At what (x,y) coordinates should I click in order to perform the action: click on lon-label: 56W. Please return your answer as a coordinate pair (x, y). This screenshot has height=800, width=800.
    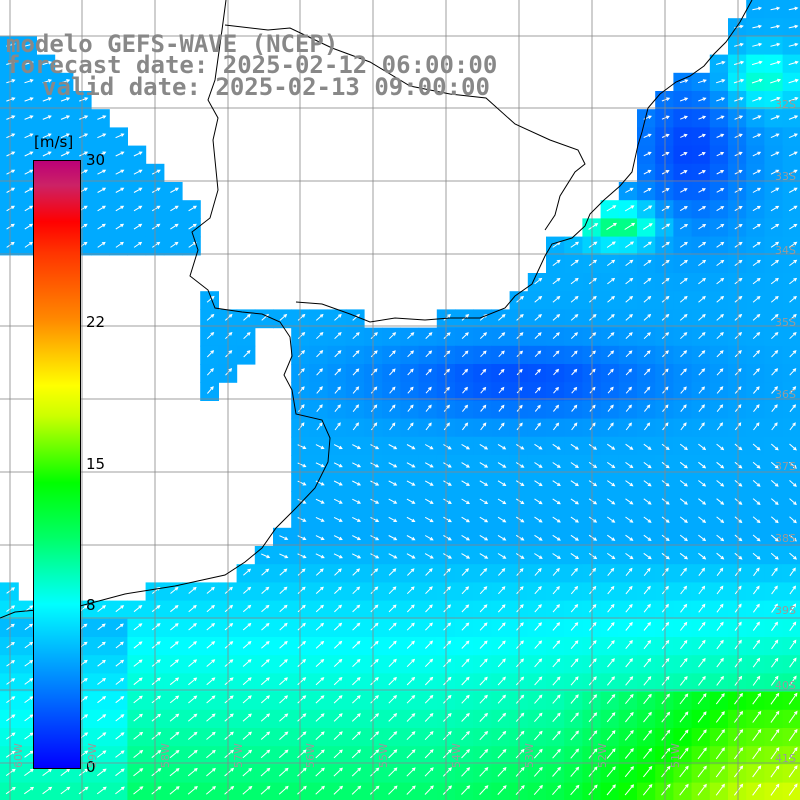
    Looking at the image, I should click on (310, 755).